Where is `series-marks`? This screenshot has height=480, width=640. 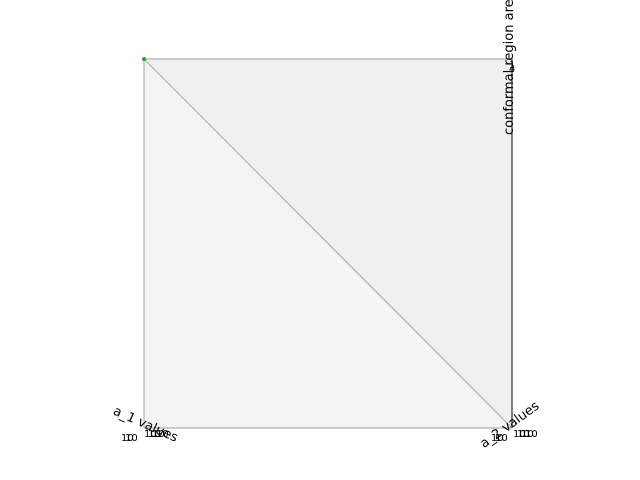 series-marks is located at coordinates (144, 59).